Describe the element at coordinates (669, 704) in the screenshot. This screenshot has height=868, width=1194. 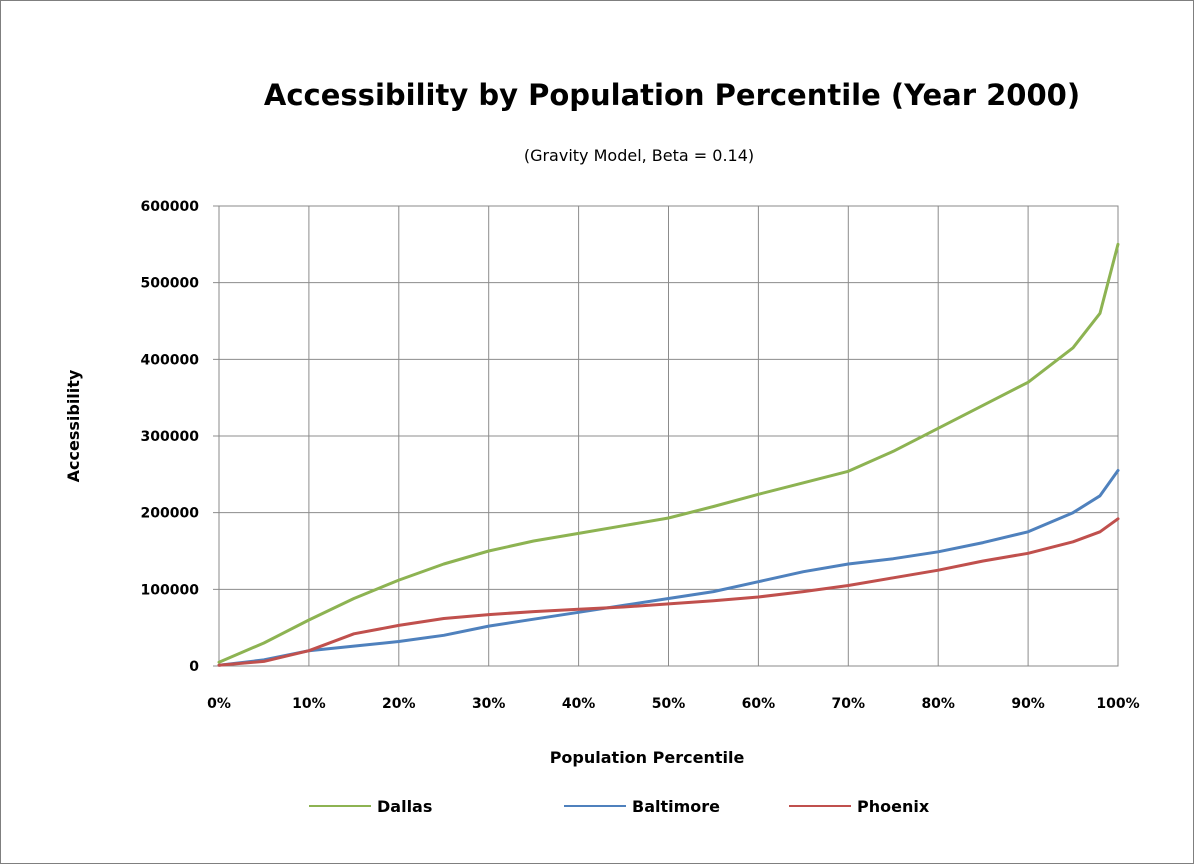
I see `x-tick-label: 50%` at that location.